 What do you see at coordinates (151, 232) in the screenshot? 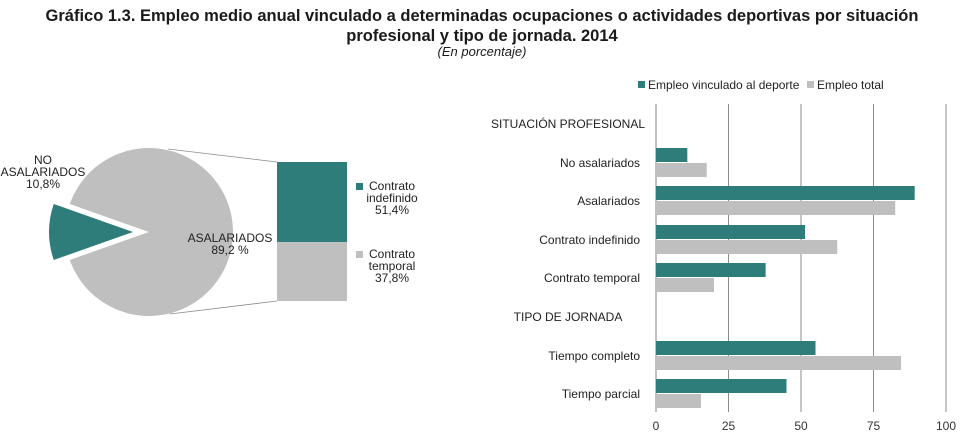
I see `pie-slice-asalariados` at bounding box center [151, 232].